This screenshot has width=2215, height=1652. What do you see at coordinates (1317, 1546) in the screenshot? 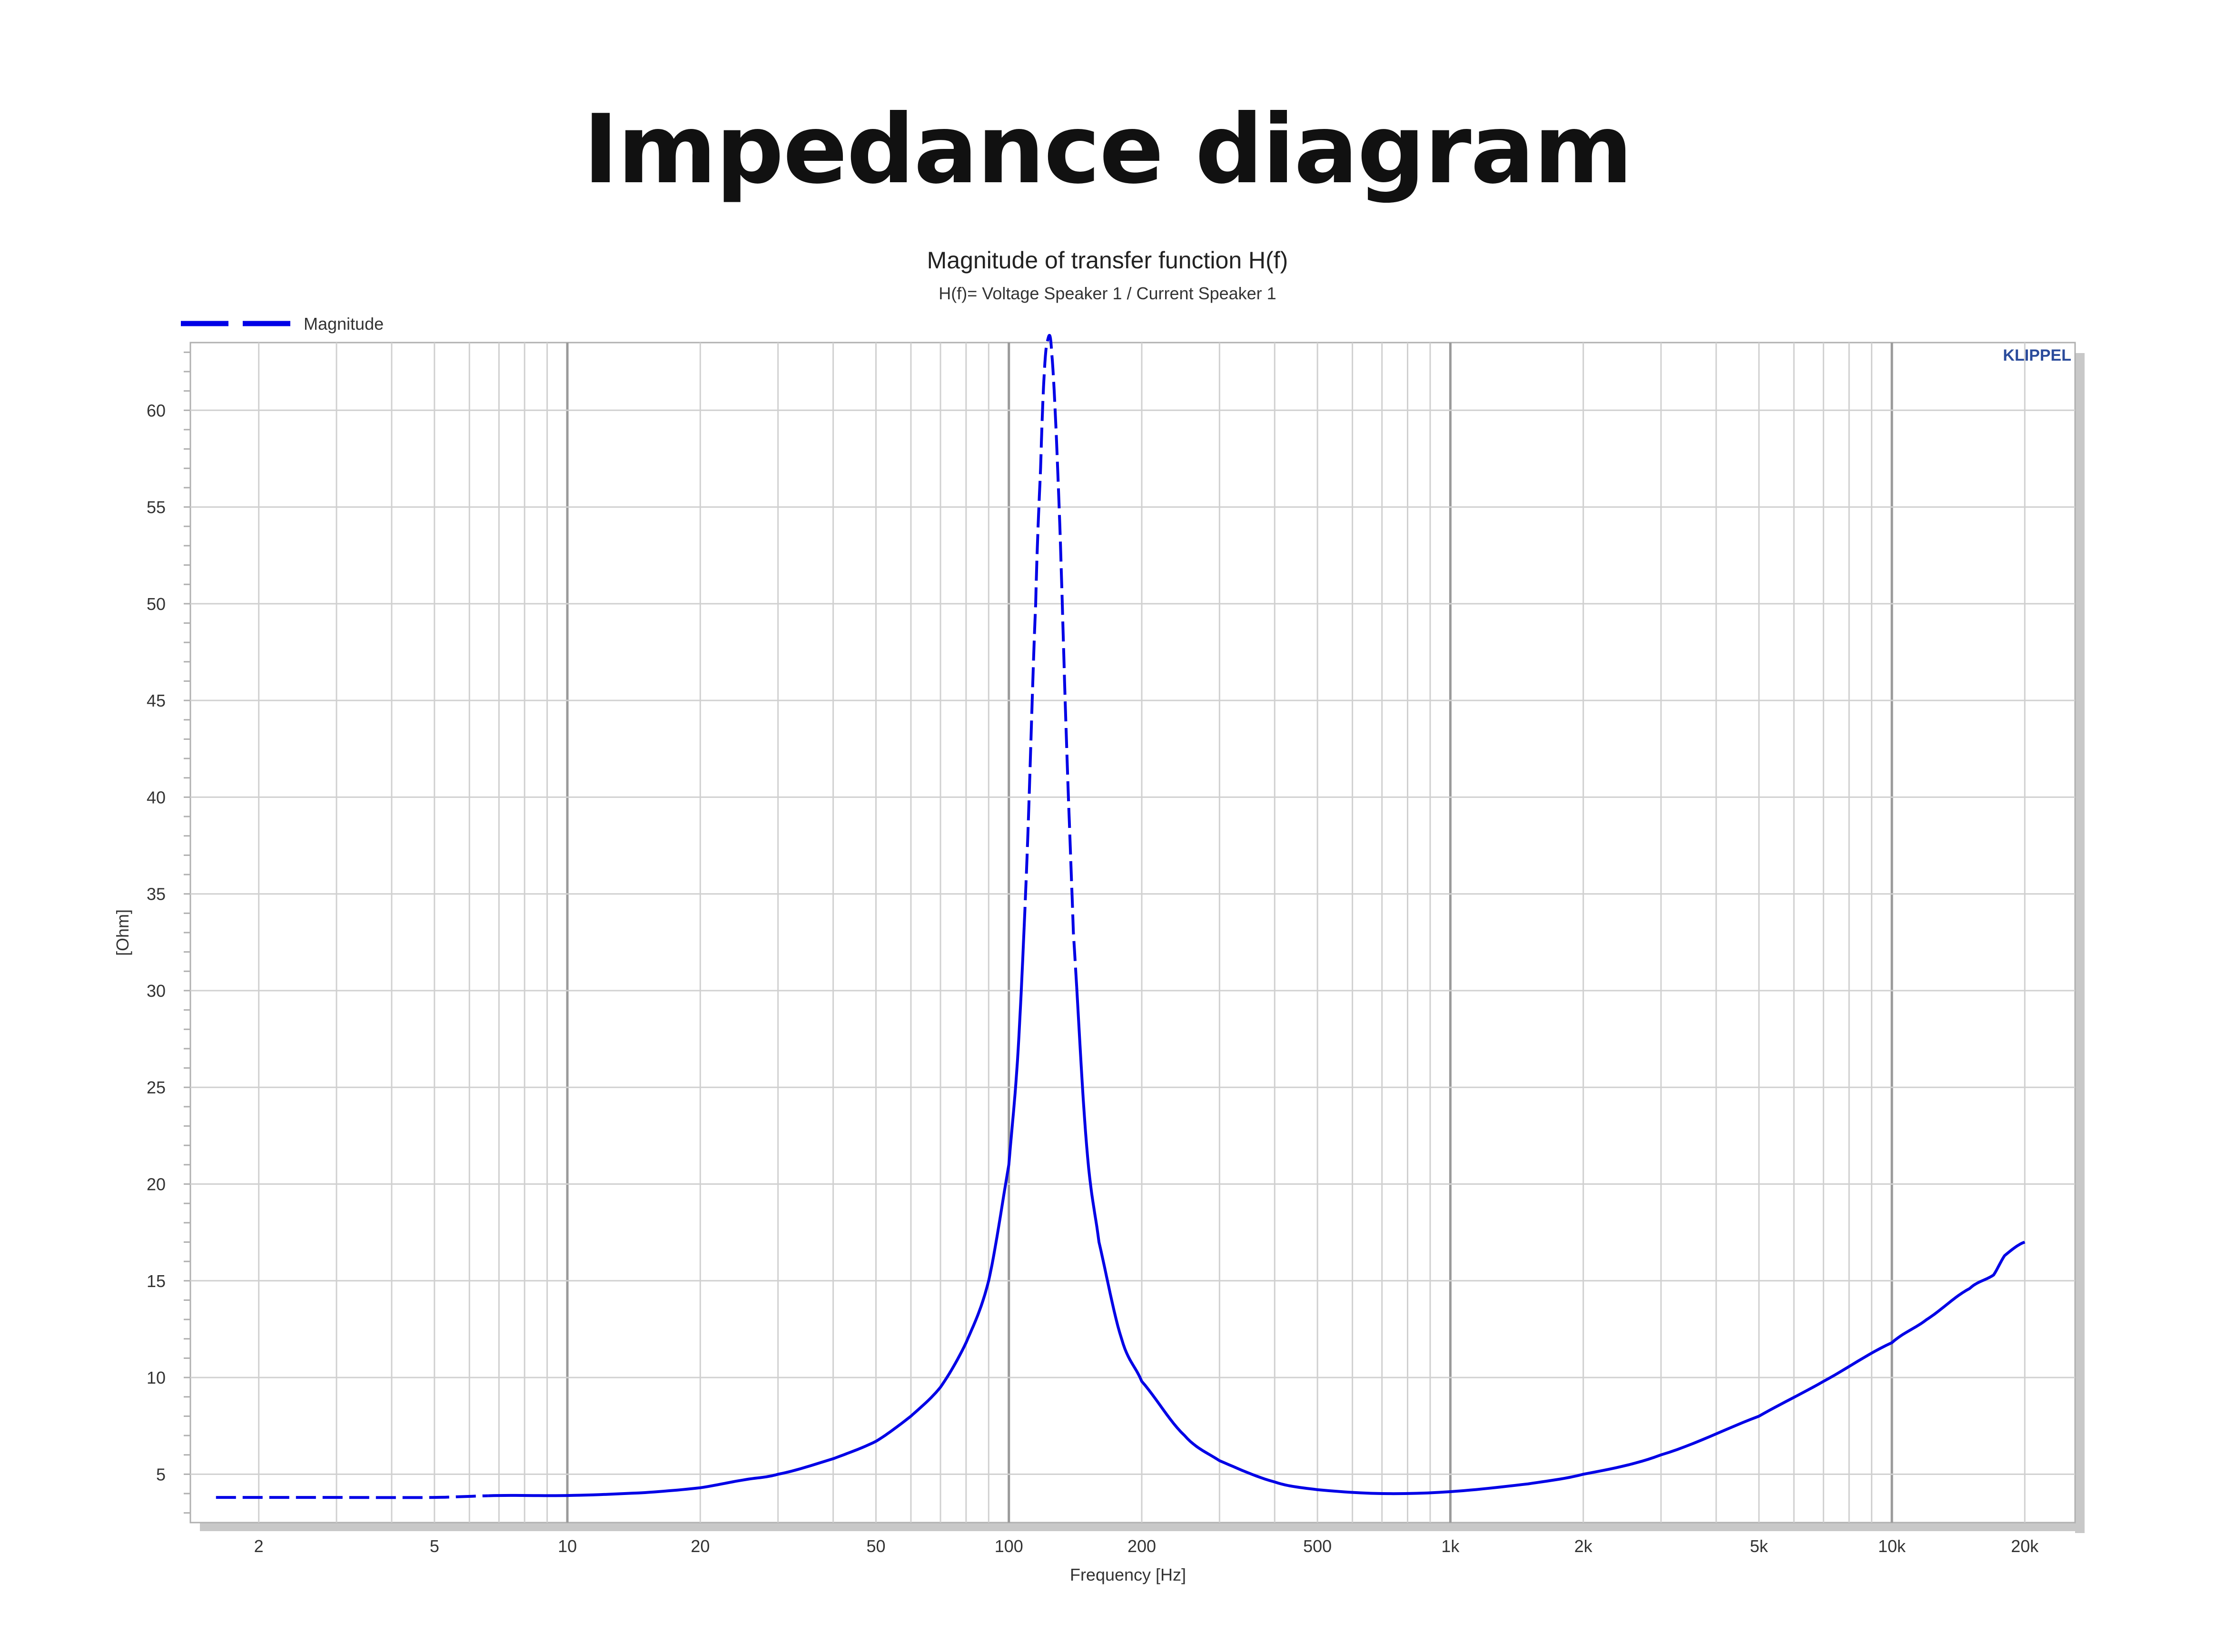
I see `x-tick-label: 500` at bounding box center [1317, 1546].